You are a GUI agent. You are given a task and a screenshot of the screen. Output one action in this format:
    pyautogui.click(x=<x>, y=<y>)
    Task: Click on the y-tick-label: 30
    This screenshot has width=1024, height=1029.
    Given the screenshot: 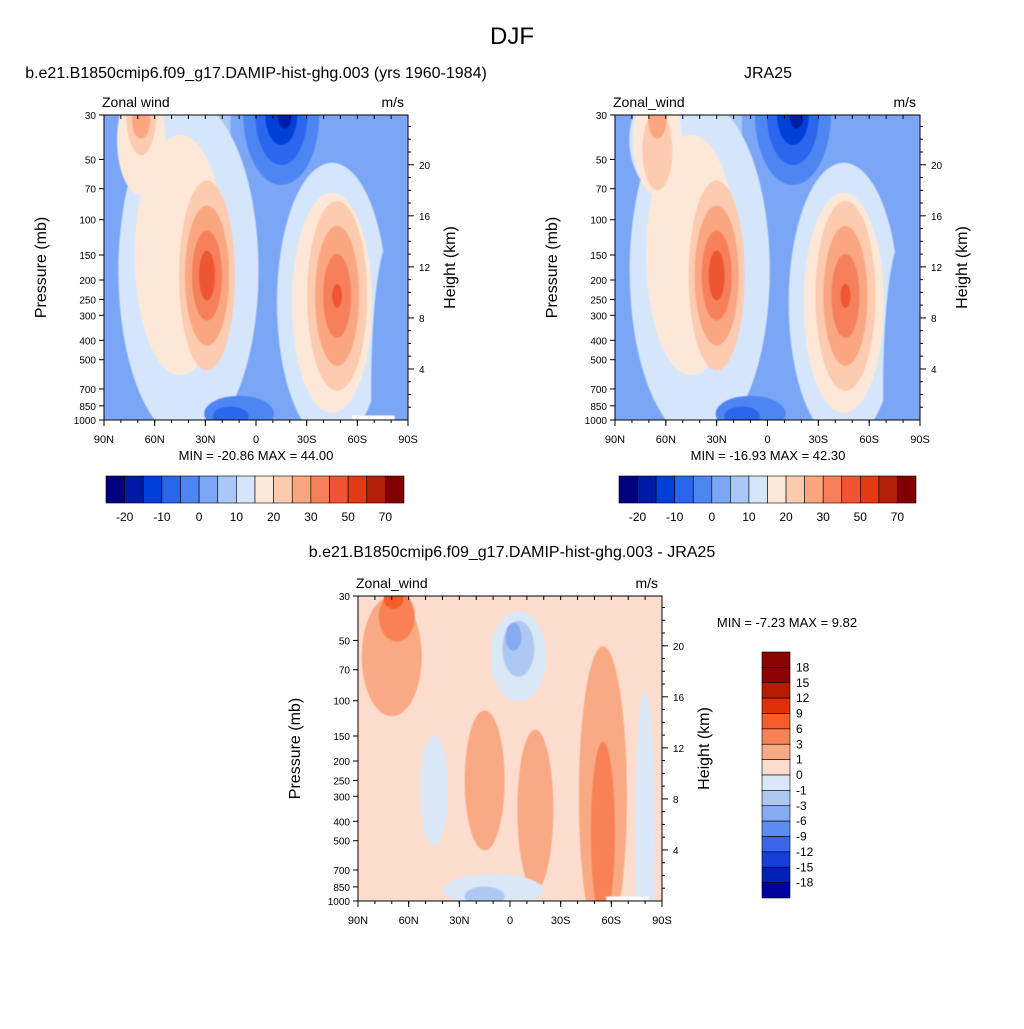 What is the action you would take?
    pyautogui.click(x=91, y=116)
    